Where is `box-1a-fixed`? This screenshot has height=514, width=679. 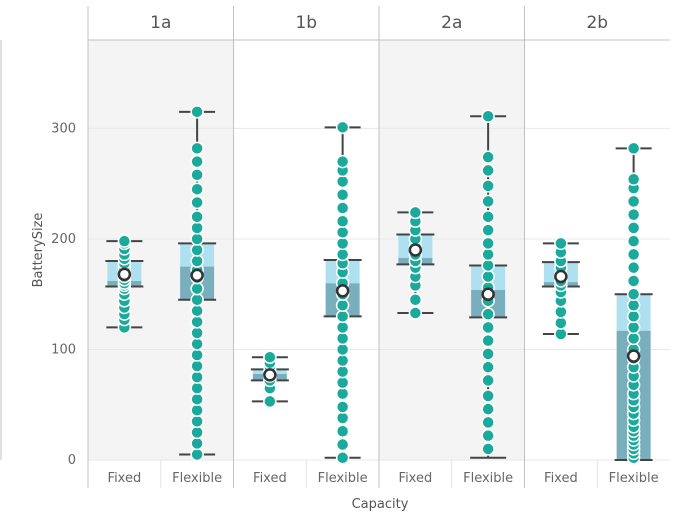
box-1a-fixed is located at coordinates (124, 284).